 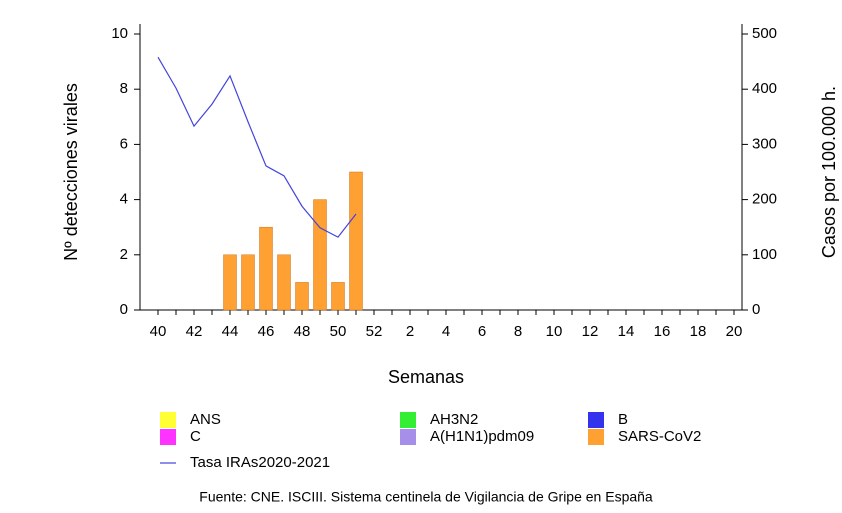 I want to click on x-tick-label: 16, so click(x=662, y=331).